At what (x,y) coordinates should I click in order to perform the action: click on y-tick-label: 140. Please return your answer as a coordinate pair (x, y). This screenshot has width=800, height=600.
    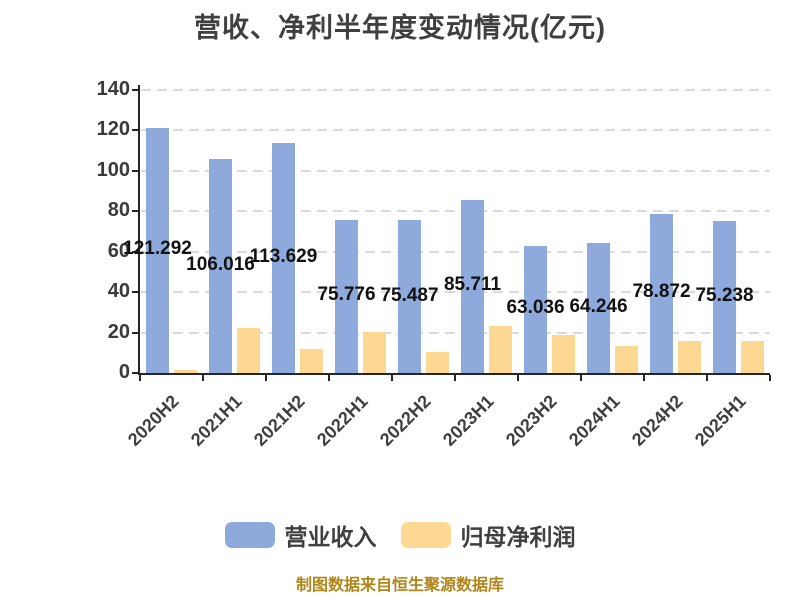
    Looking at the image, I should click on (113, 89).